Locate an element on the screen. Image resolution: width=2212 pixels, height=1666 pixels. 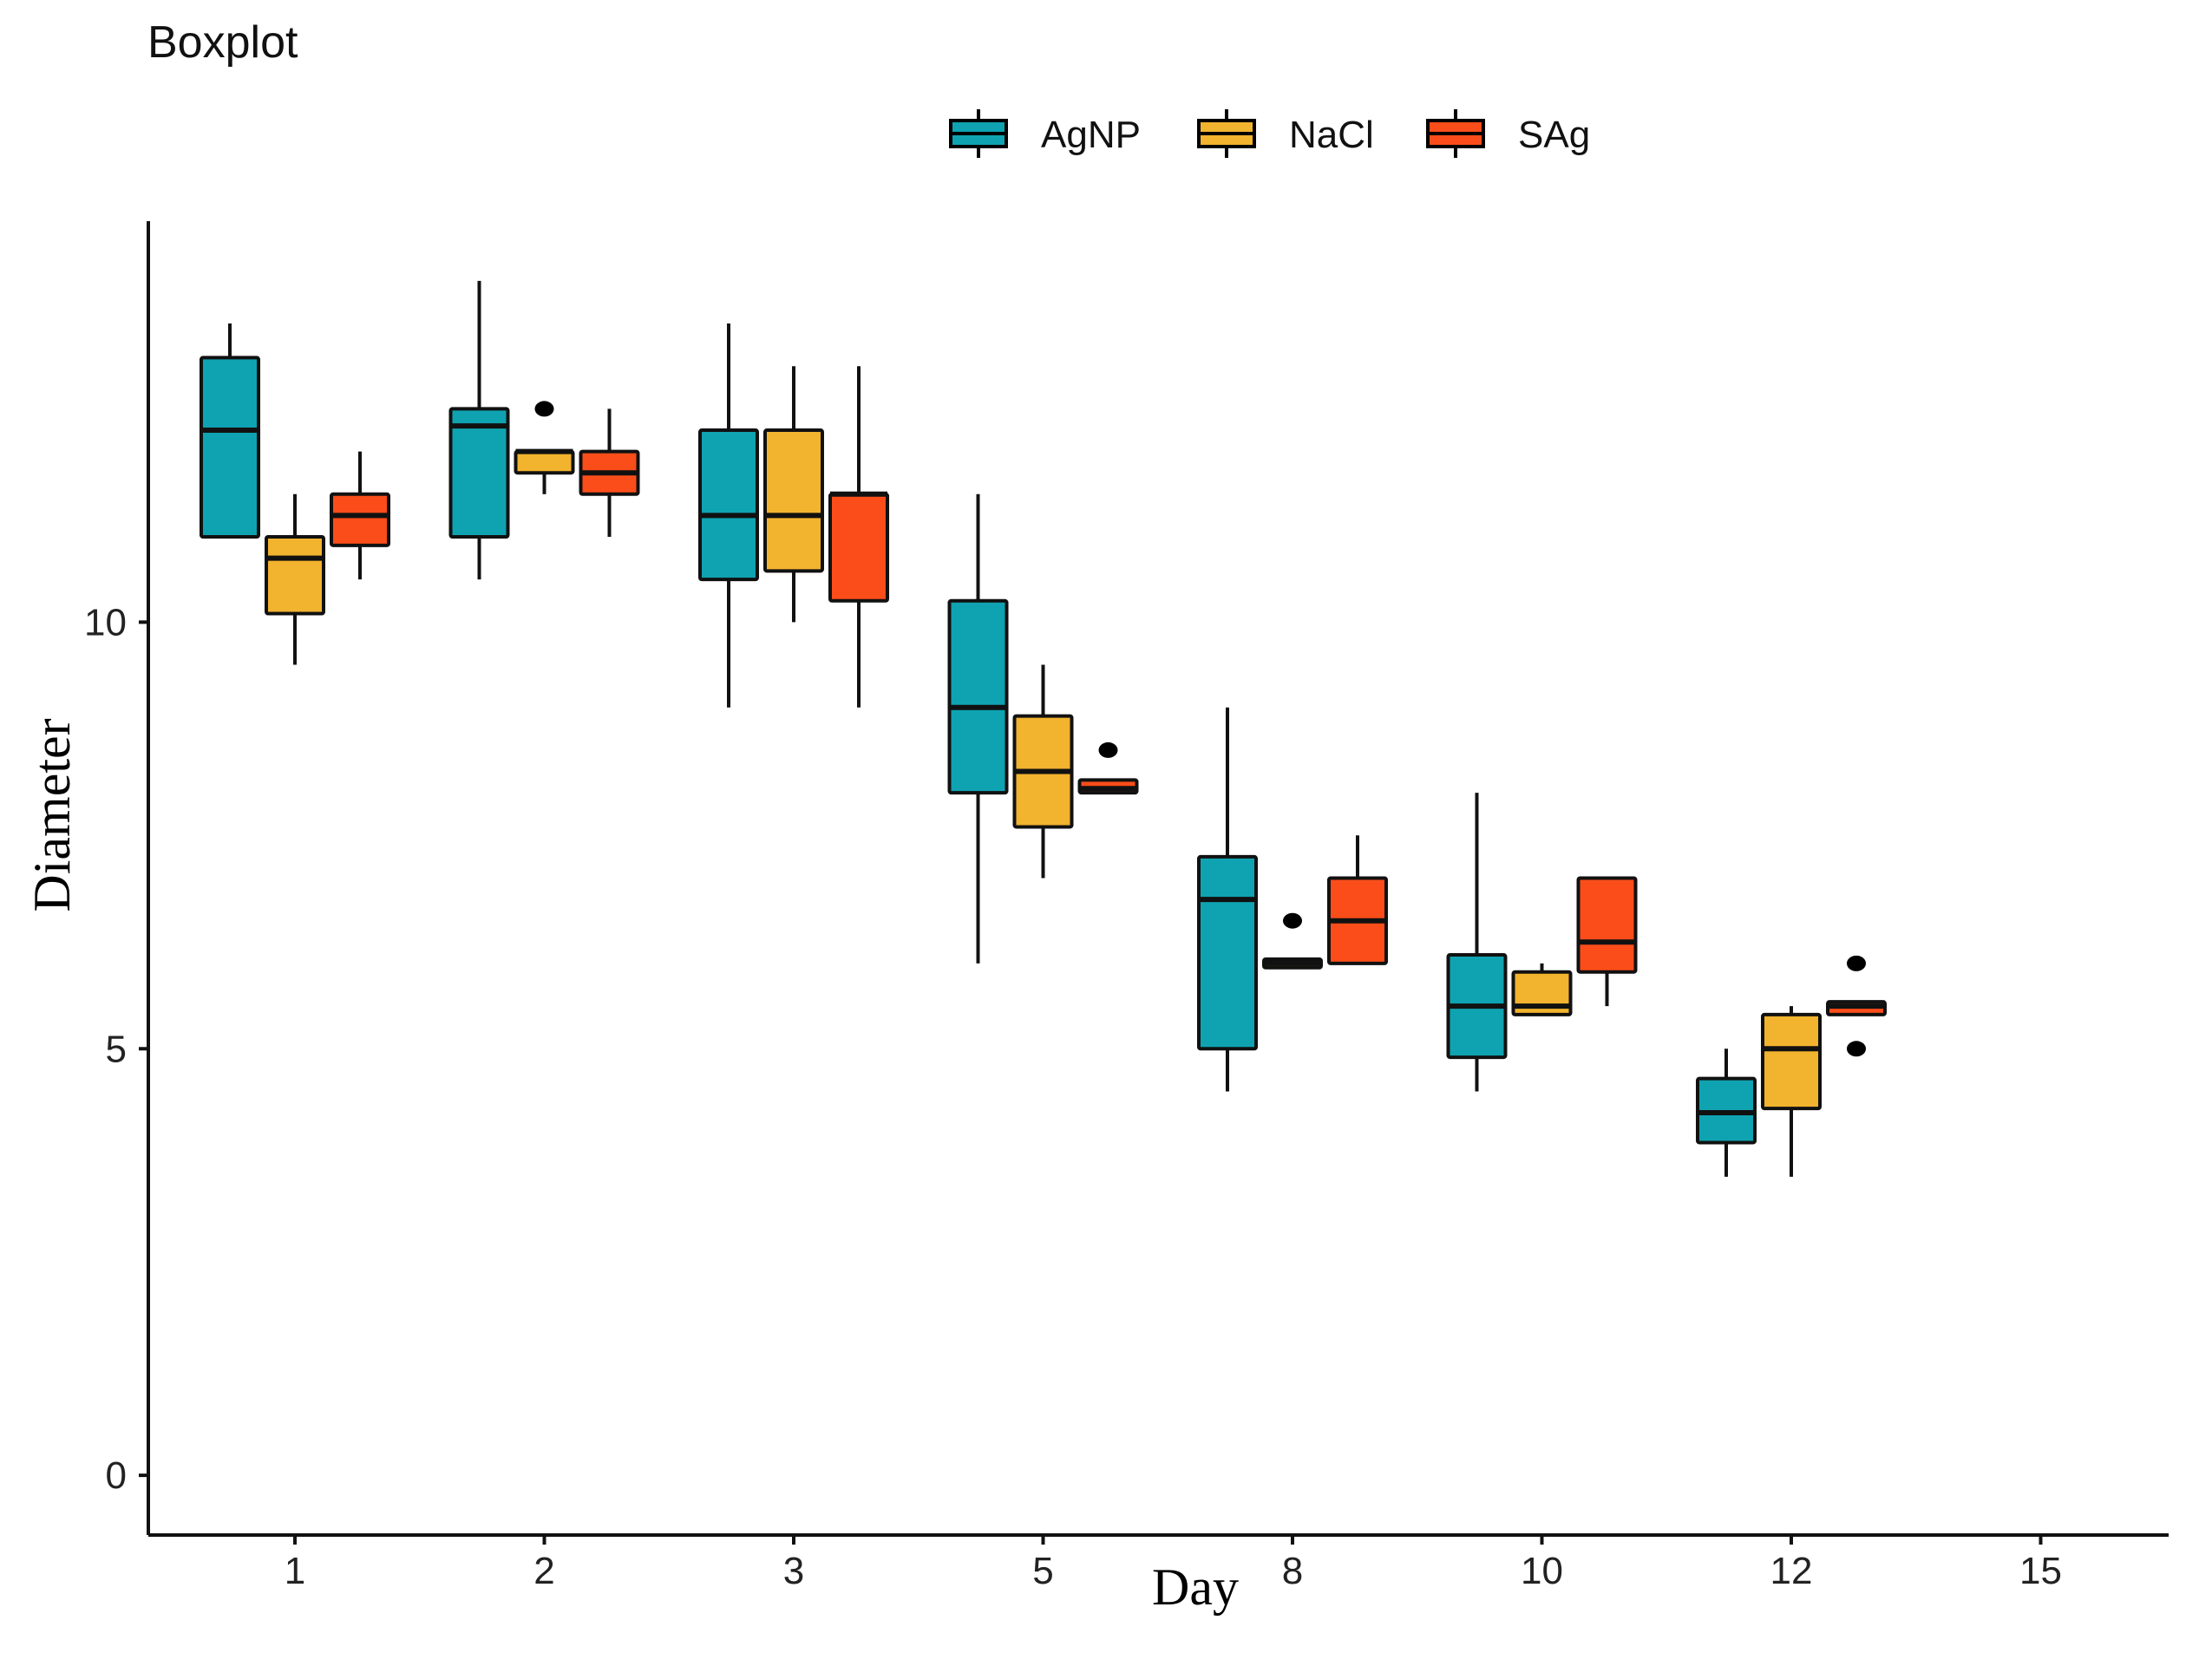
y-ticks: 0 5 10 is located at coordinates (116, 1049).